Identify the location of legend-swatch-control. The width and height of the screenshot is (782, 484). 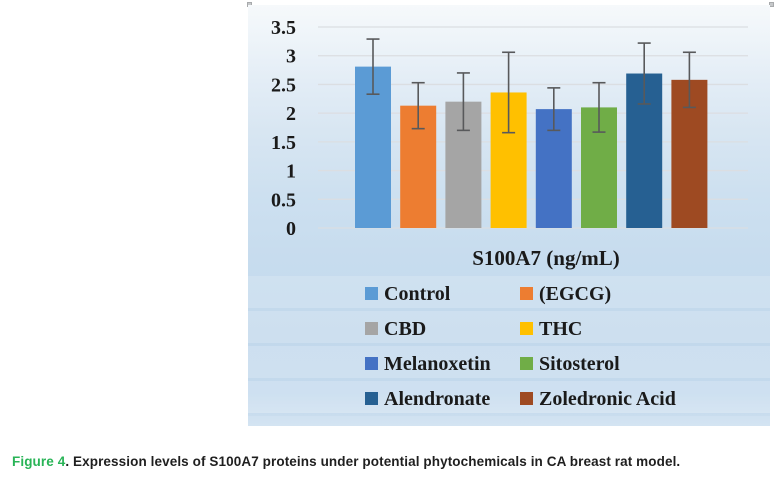
(371, 293).